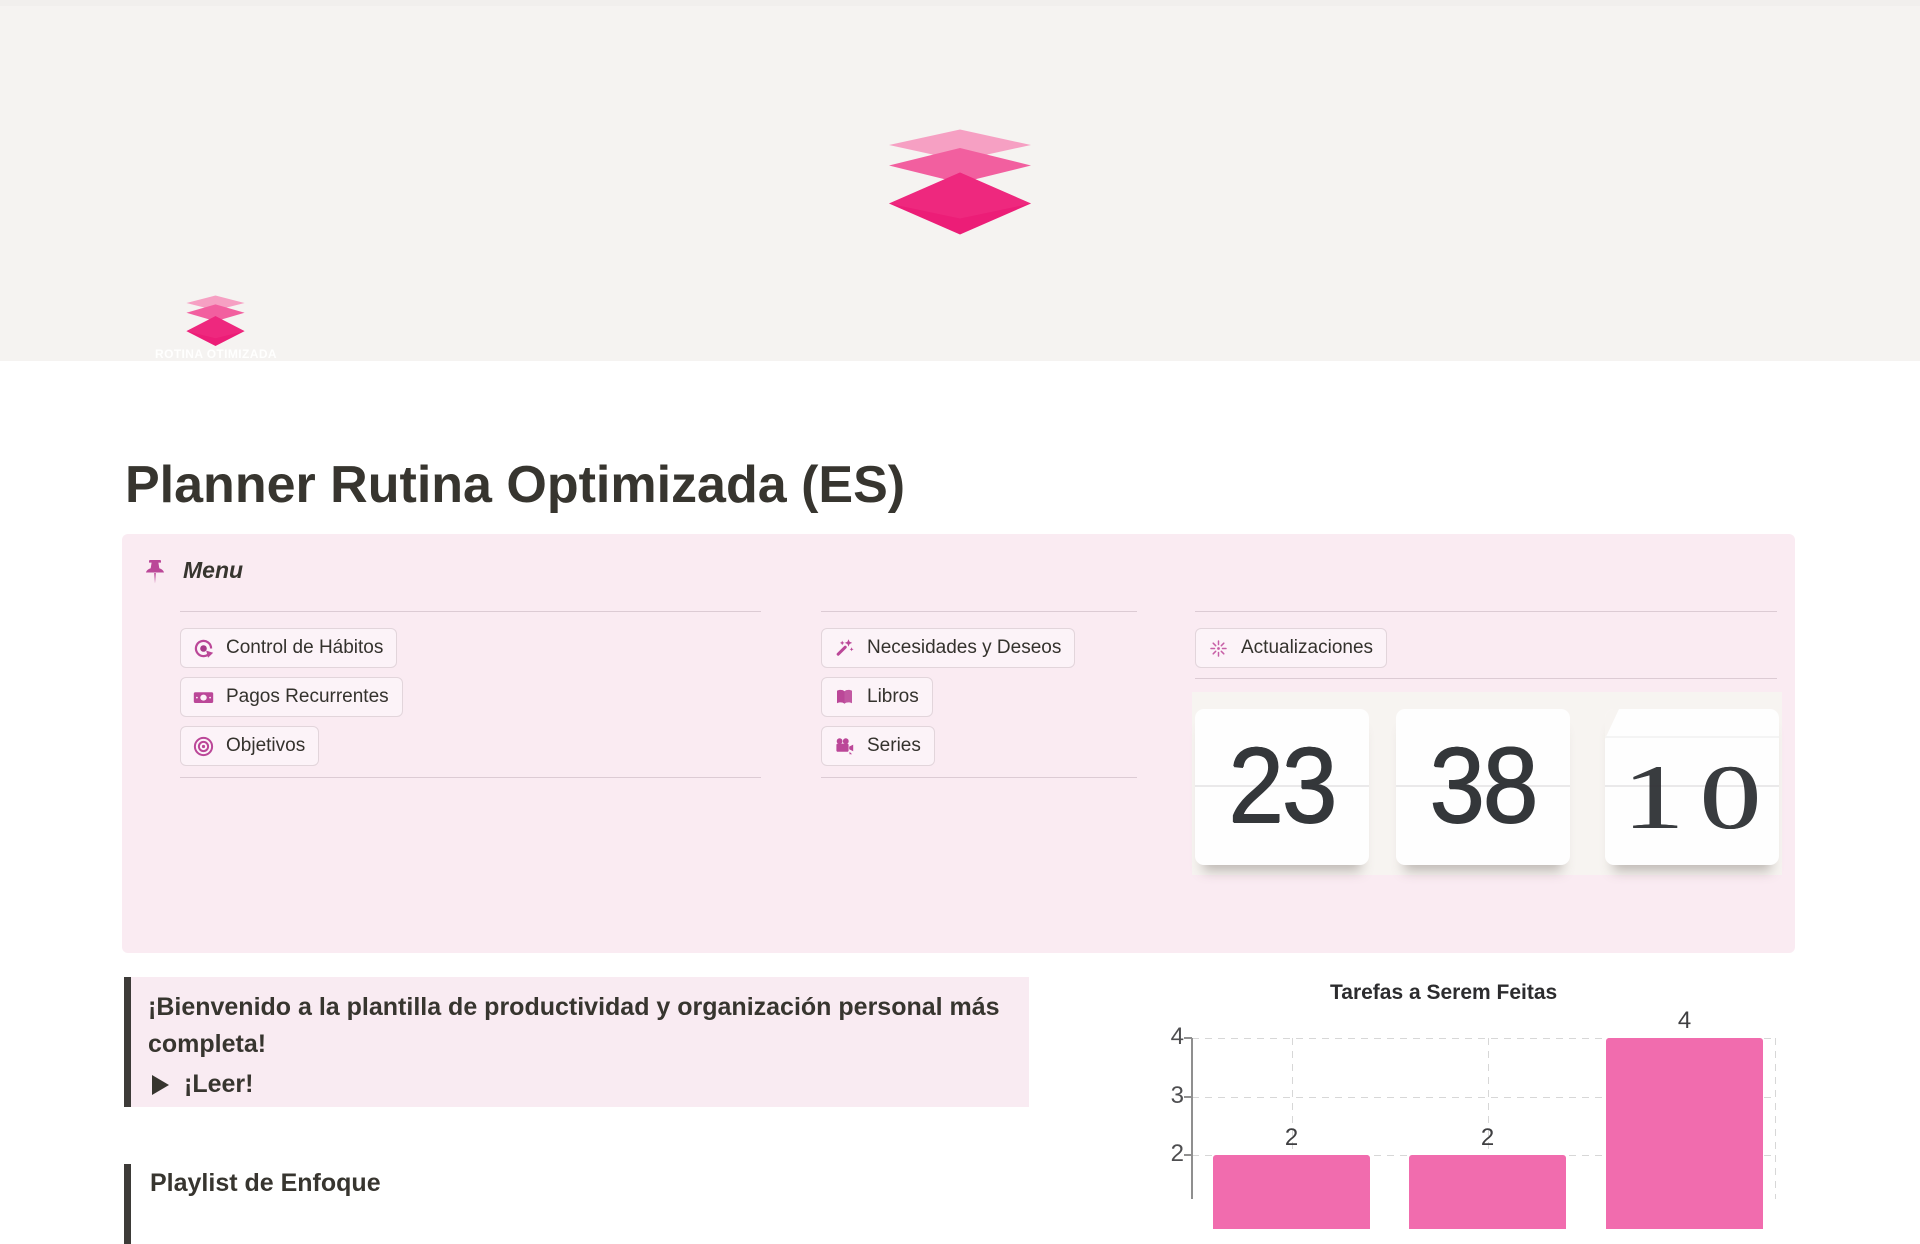  I want to click on button-label: Libros, so click(893, 696).